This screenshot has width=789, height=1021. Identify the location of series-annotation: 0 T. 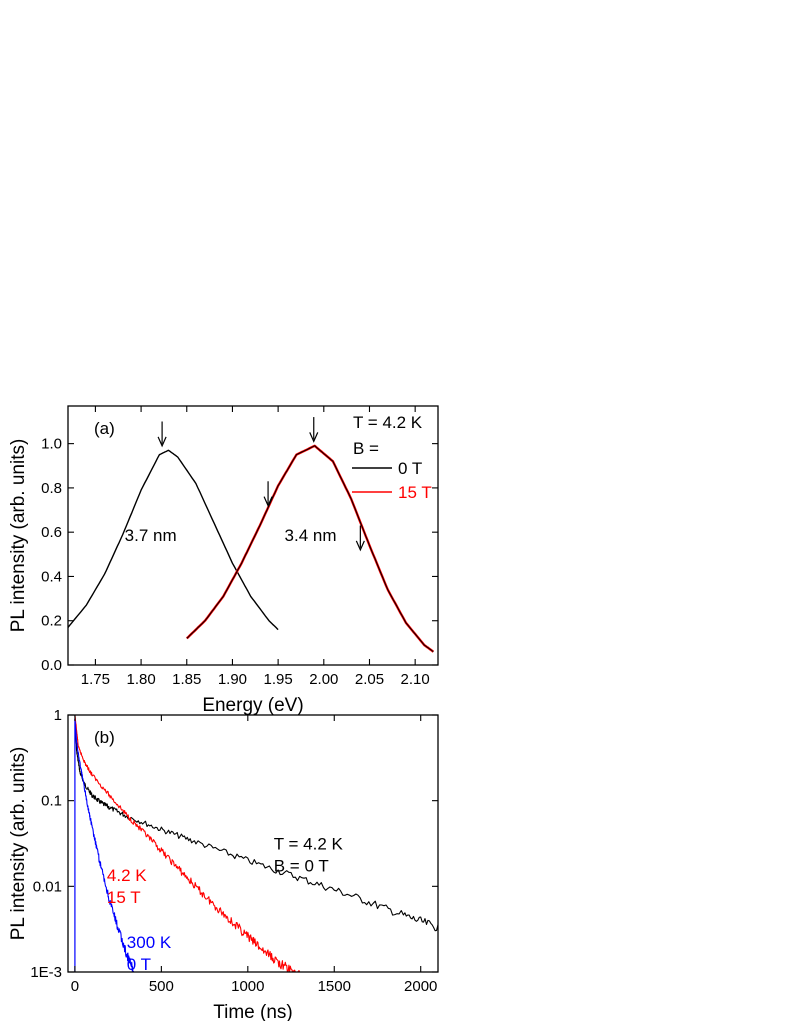
(139, 964).